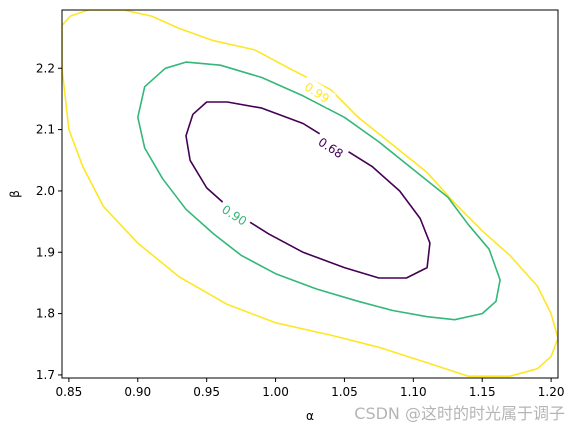 This screenshot has height=432, width=579. What do you see at coordinates (45, 68) in the screenshot?
I see `y-tick-label: 2.2` at bounding box center [45, 68].